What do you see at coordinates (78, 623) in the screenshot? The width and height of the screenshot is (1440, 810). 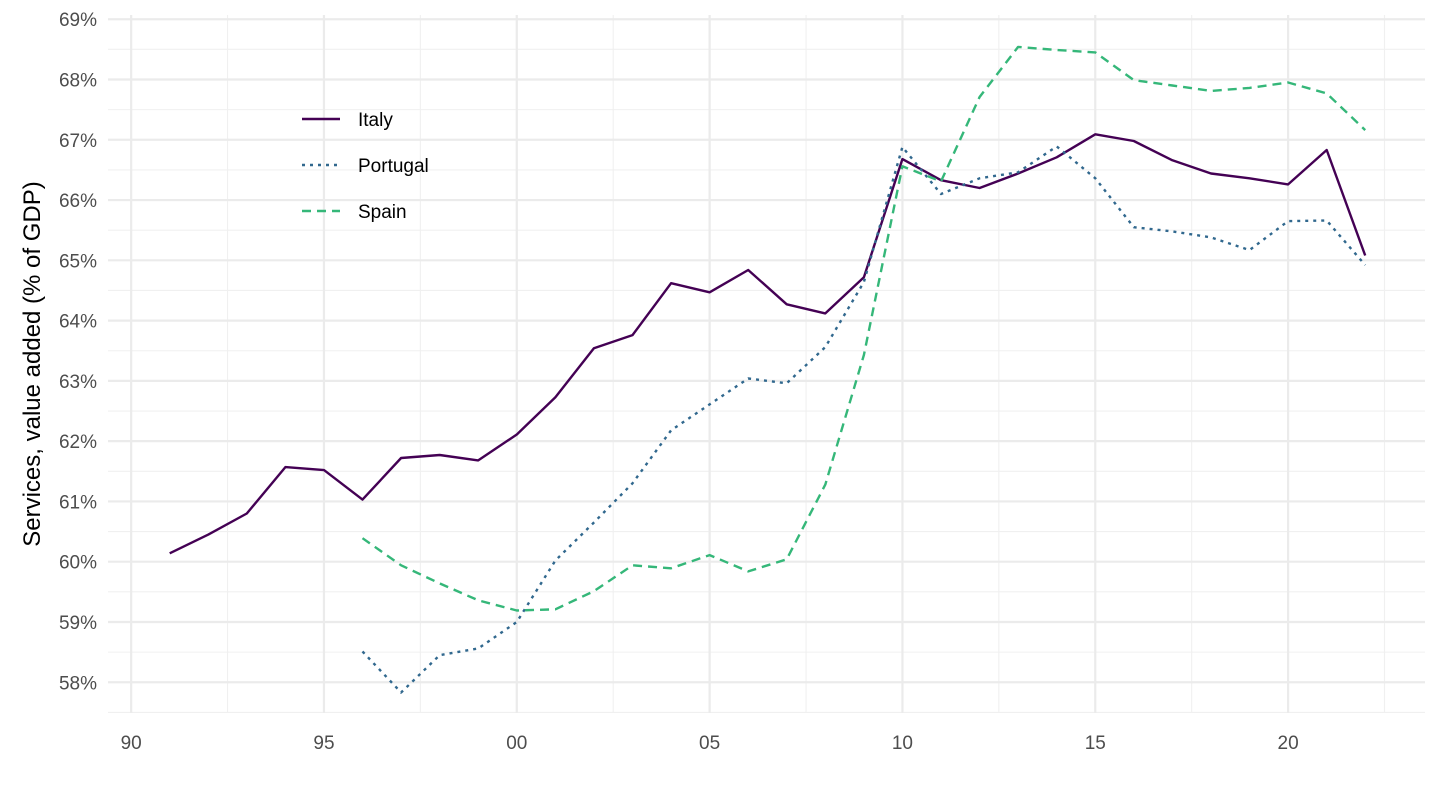 I see `y-tick-label: 59%` at bounding box center [78, 623].